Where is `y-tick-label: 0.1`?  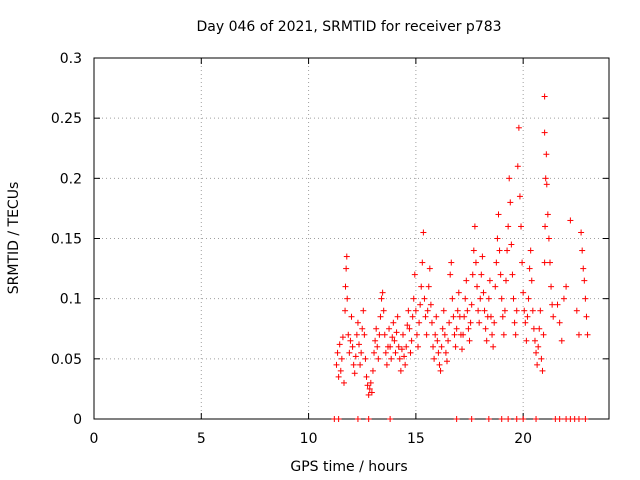
y-tick-label: 0.1 is located at coordinates (71, 300).